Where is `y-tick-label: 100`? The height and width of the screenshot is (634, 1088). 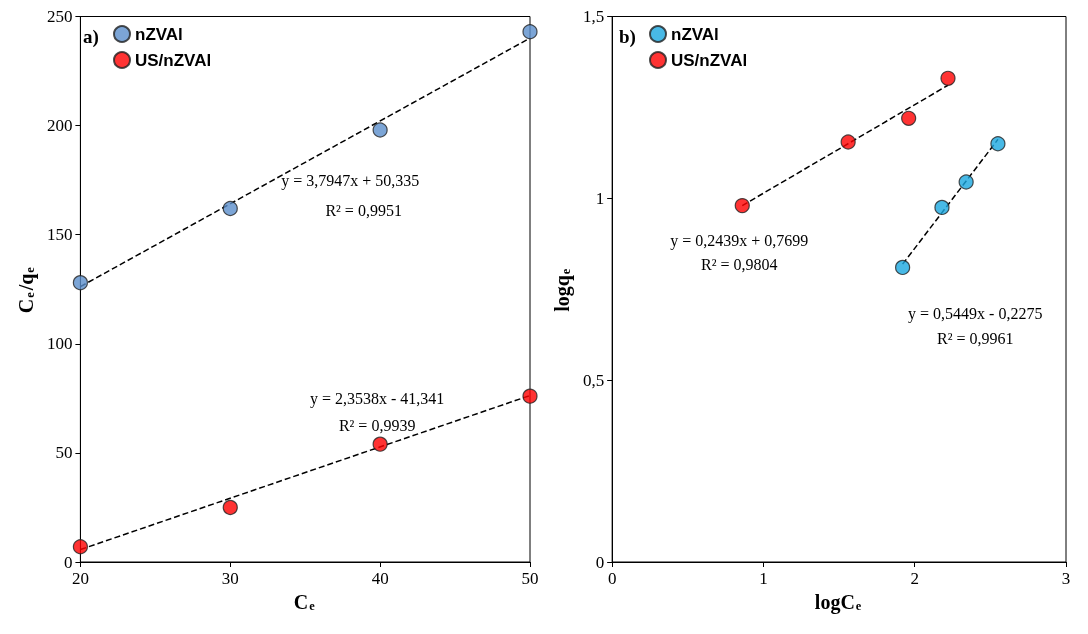
y-tick-label: 100 is located at coordinates (59, 344).